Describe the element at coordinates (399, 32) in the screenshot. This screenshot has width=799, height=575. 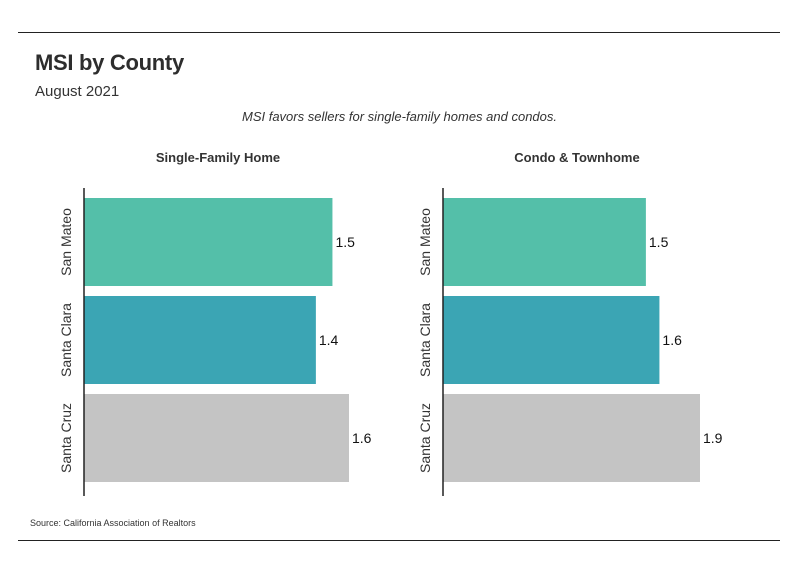
I see `top-rule` at that location.